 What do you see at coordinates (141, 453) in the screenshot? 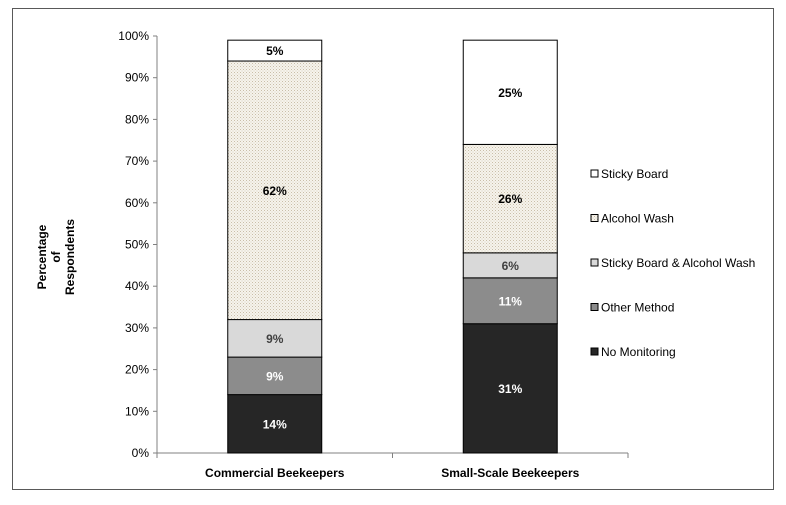
I see `y-tick-label: 0%` at bounding box center [141, 453].